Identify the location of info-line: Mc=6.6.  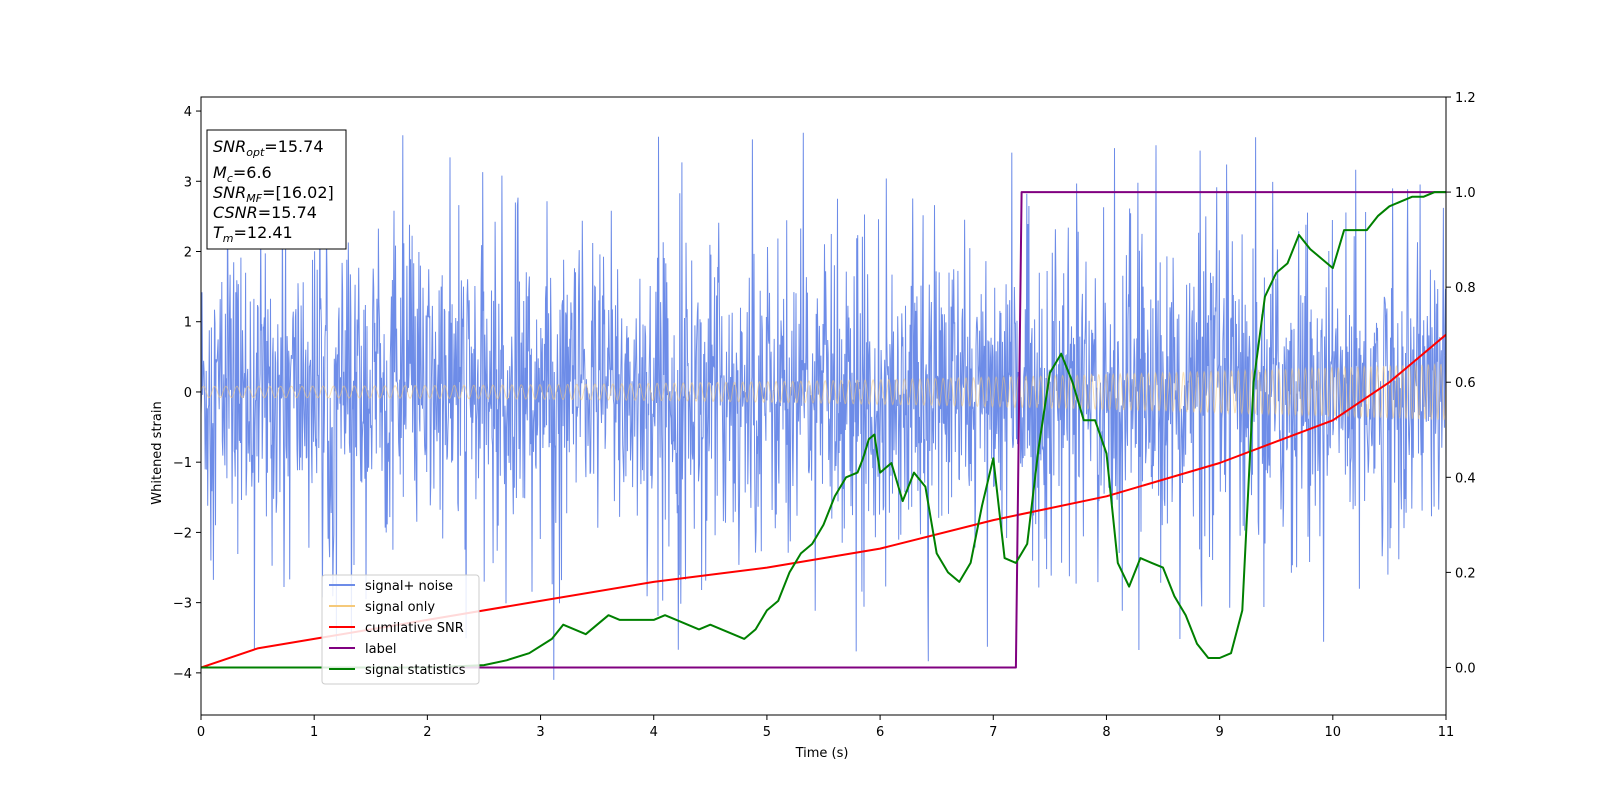
(242, 174).